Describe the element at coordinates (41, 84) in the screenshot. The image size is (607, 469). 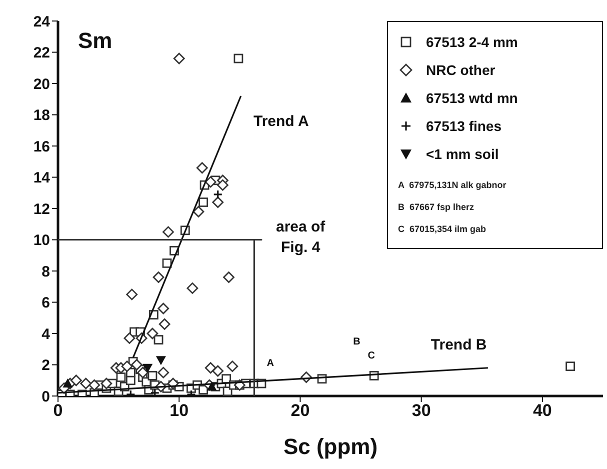
I see `y-tick-label: 20` at that location.